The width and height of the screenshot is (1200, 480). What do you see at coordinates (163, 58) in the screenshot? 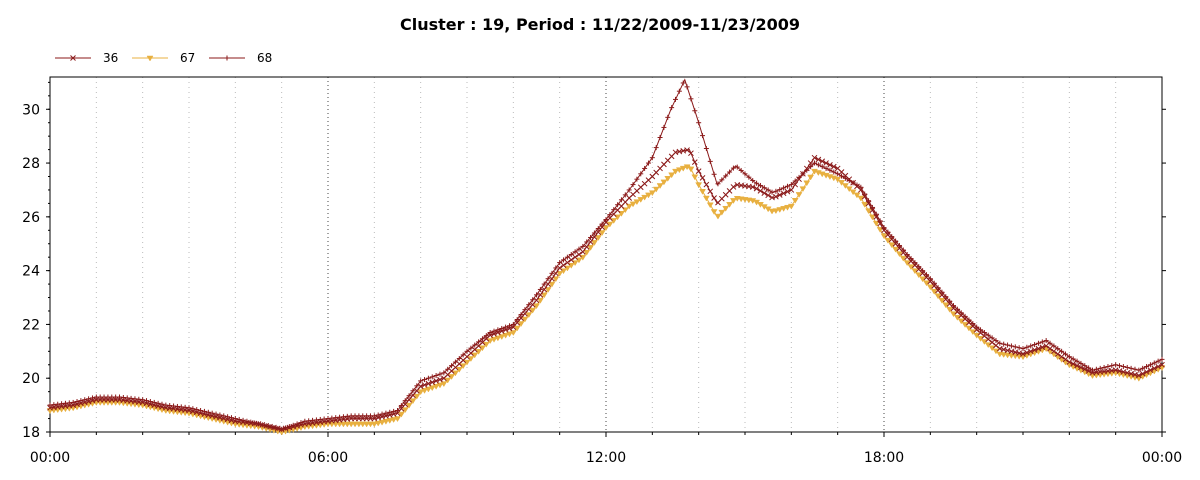
I see `legend: 36 67 68` at bounding box center [163, 58].